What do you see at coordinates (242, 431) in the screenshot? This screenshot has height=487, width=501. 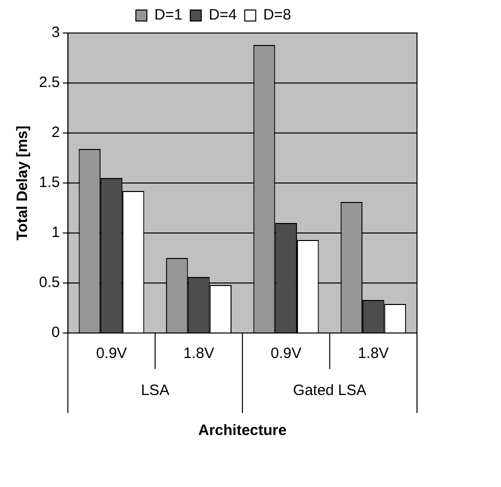 I see `x-axis-title: Architecture` at bounding box center [242, 431].